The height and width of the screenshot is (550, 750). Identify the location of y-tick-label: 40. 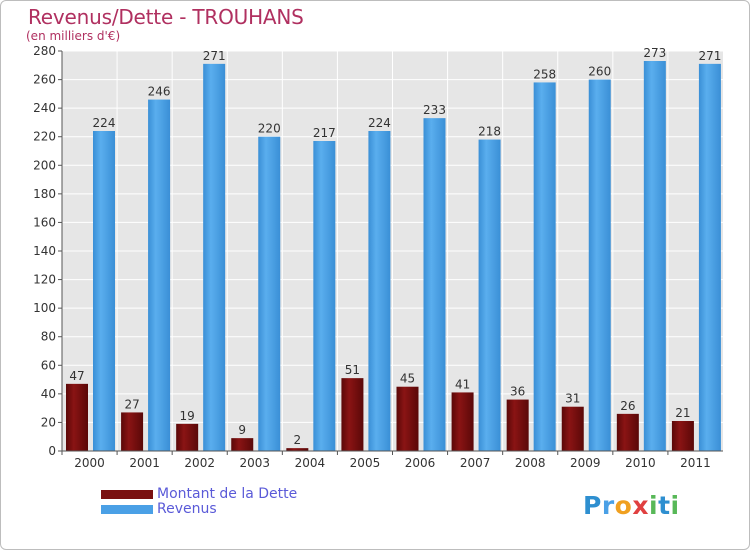
(48, 394).